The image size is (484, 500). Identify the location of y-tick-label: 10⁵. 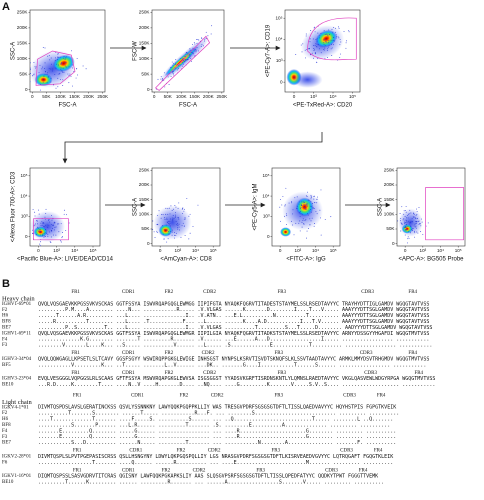
(278, 17).